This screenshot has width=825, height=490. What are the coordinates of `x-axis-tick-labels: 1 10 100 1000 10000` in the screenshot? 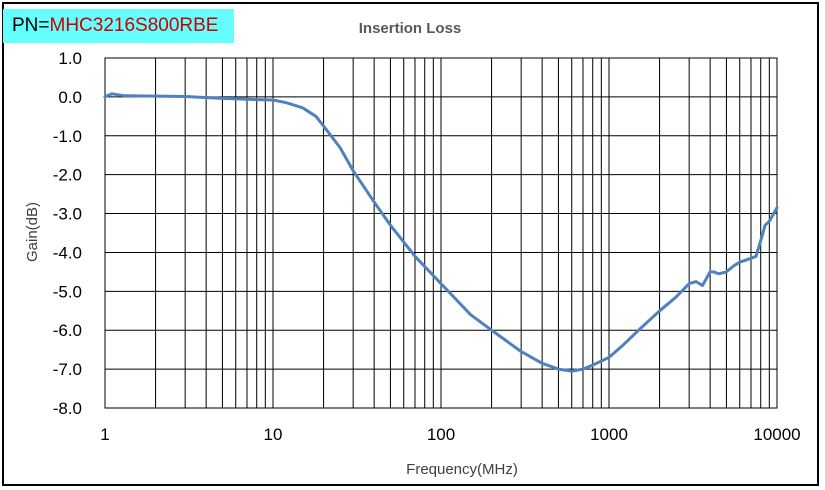 It's located at (450, 434).